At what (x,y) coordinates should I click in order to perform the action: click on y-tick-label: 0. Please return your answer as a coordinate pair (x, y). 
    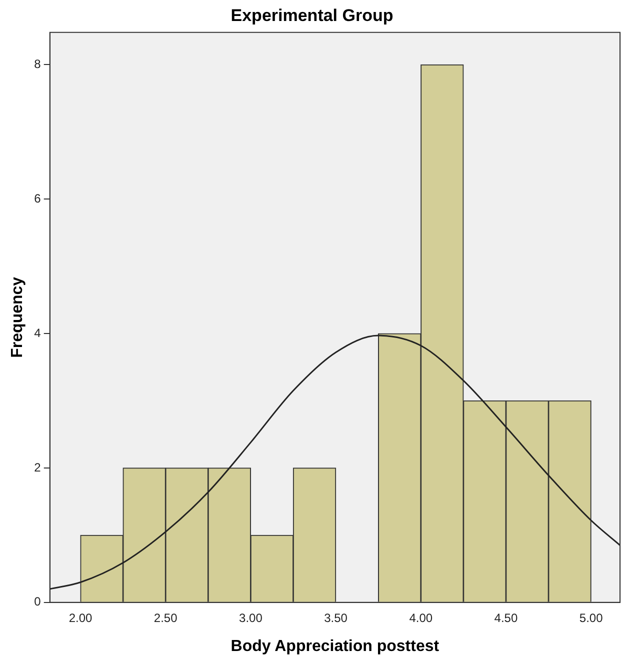
    Looking at the image, I should click on (38, 601).